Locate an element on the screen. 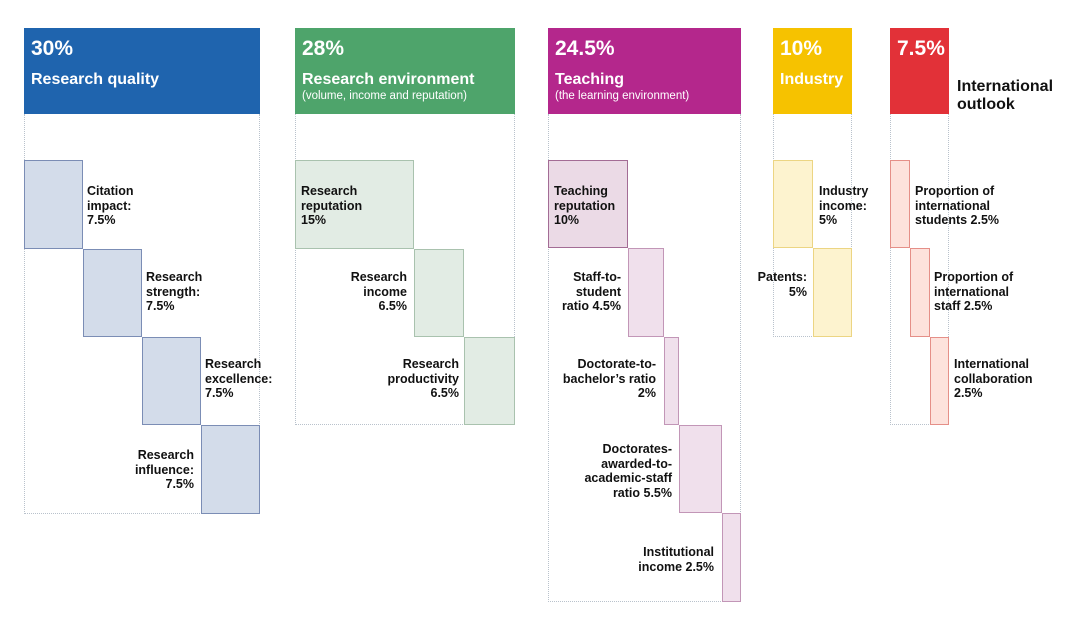 This screenshot has width=1080, height=630. staff-to-student-ratio-label: Staff-to-student ratio 4.5% is located at coordinates (591, 291).